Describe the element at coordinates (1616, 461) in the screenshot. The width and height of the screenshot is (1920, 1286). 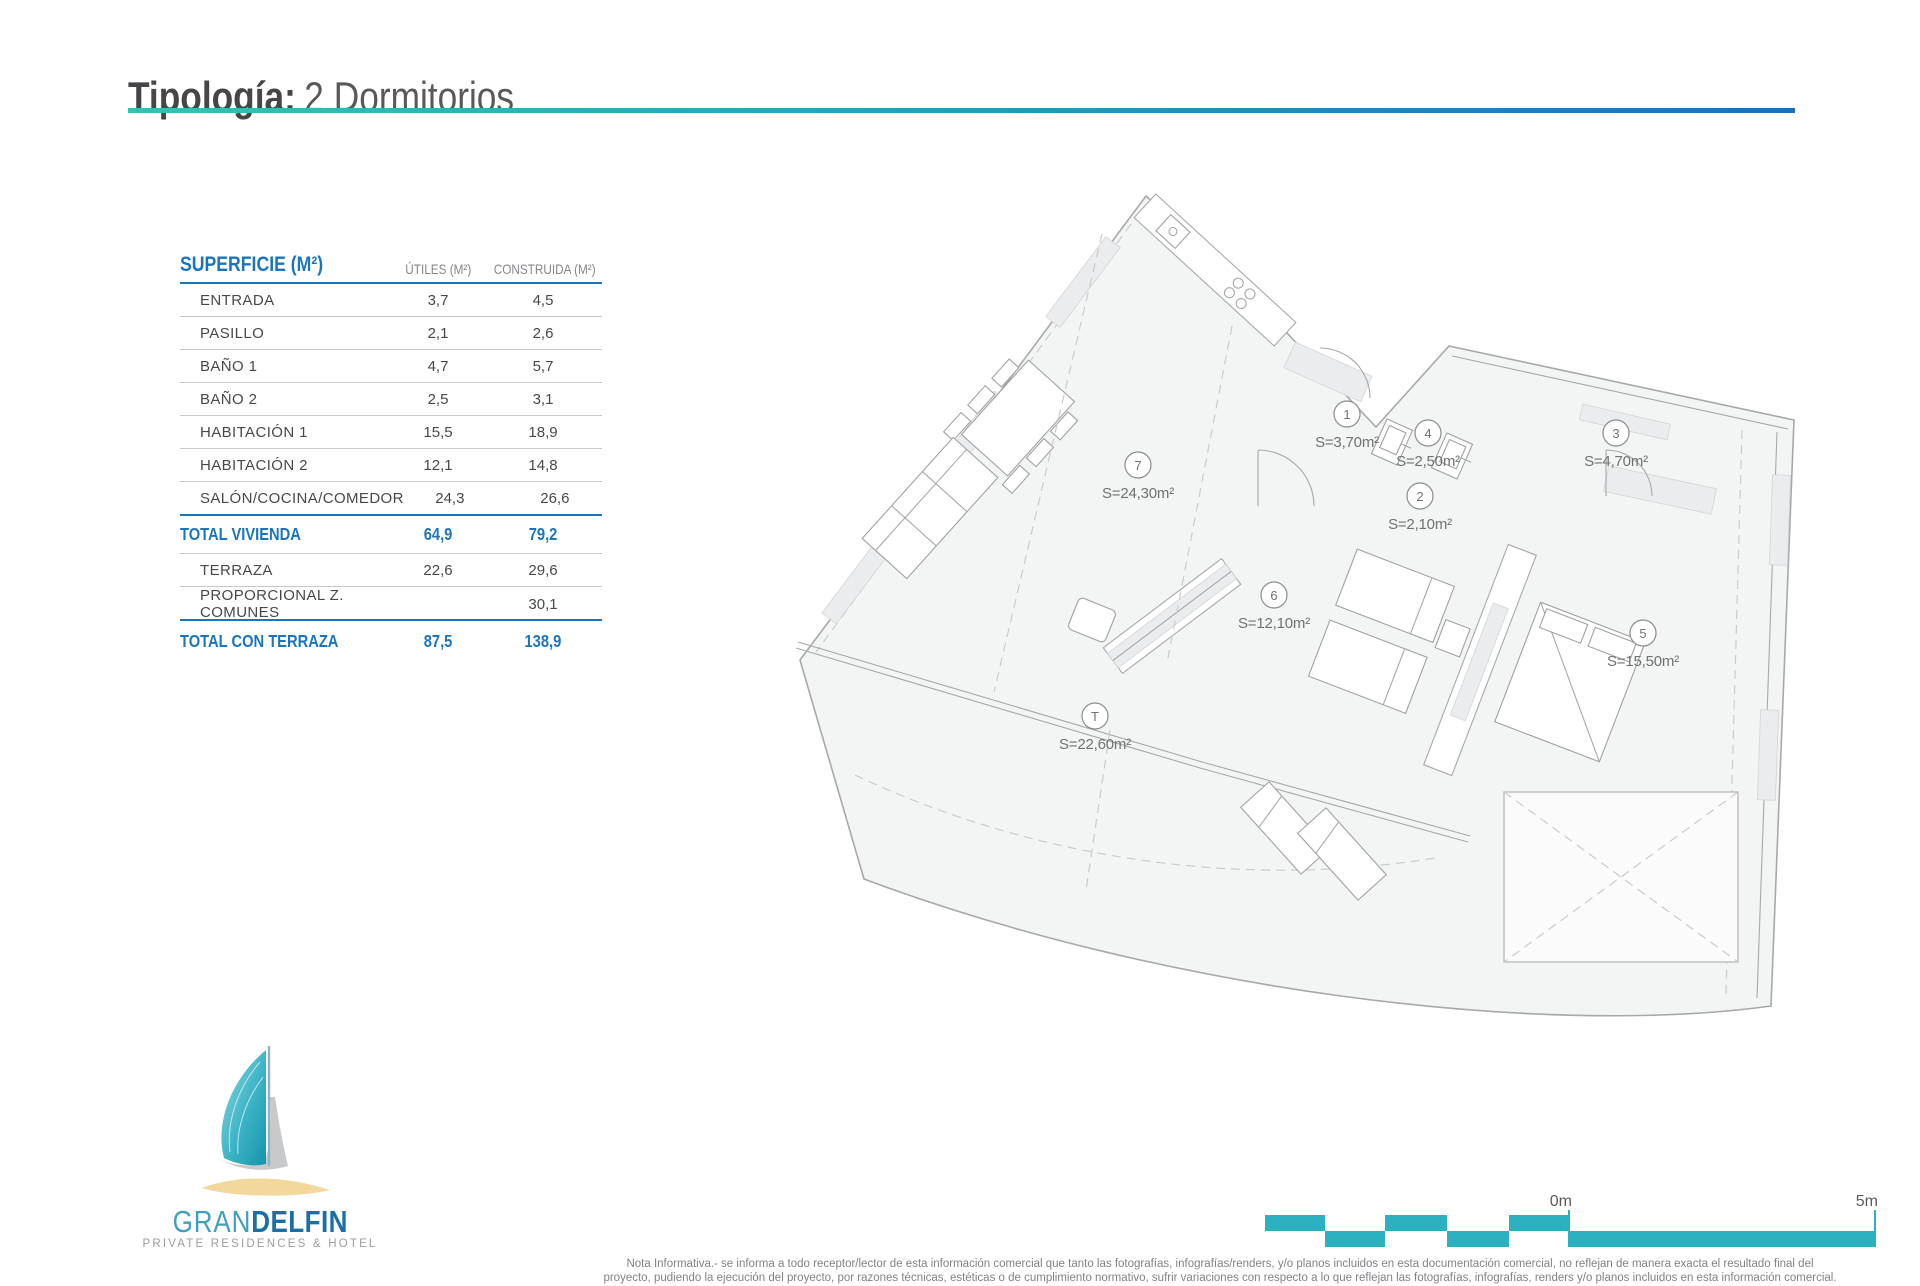
I see `svg-text: S=4,70m²` at that location.